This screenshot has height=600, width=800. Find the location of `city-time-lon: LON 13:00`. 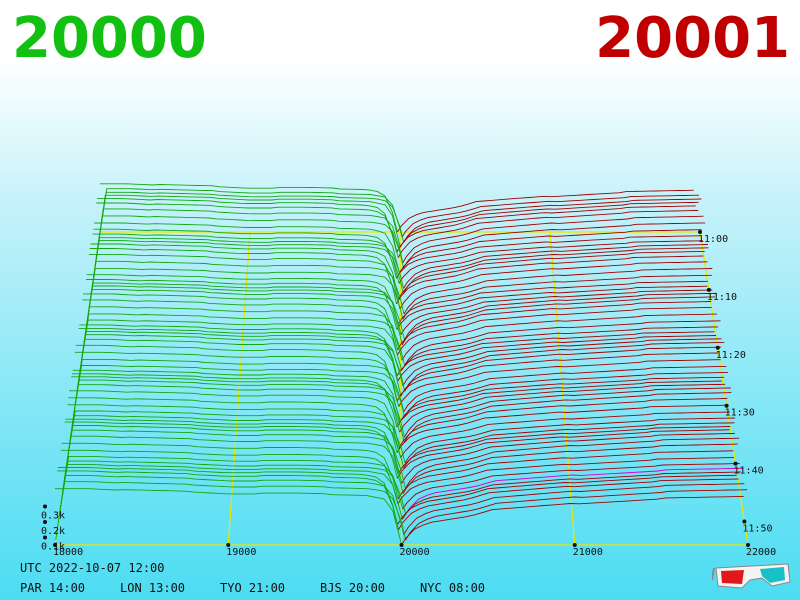

city-time-lon: LON 13:00 is located at coordinates (153, 588).